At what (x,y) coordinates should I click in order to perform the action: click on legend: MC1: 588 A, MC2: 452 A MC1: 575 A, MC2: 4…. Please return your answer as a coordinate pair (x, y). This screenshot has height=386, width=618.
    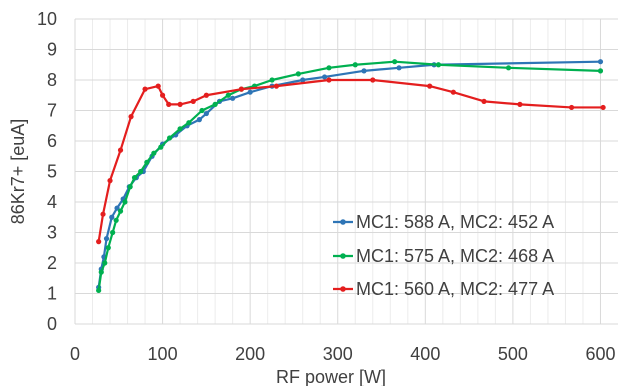
    Looking at the image, I should click on (443, 255).